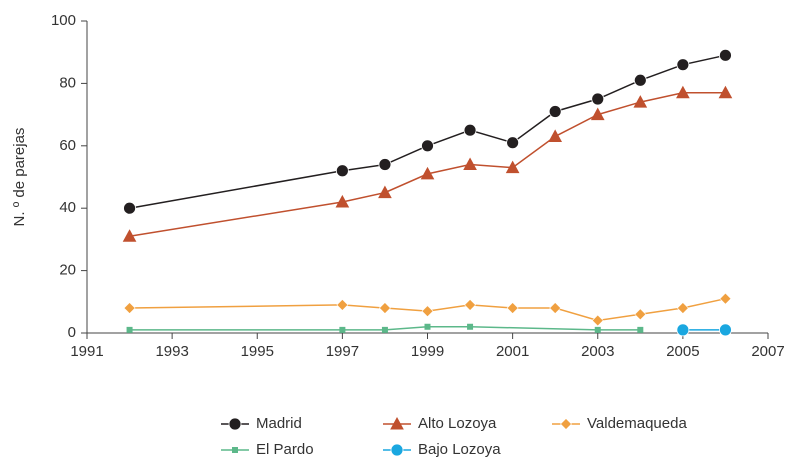  I want to click on y-tick-label: 20, so click(67, 270).